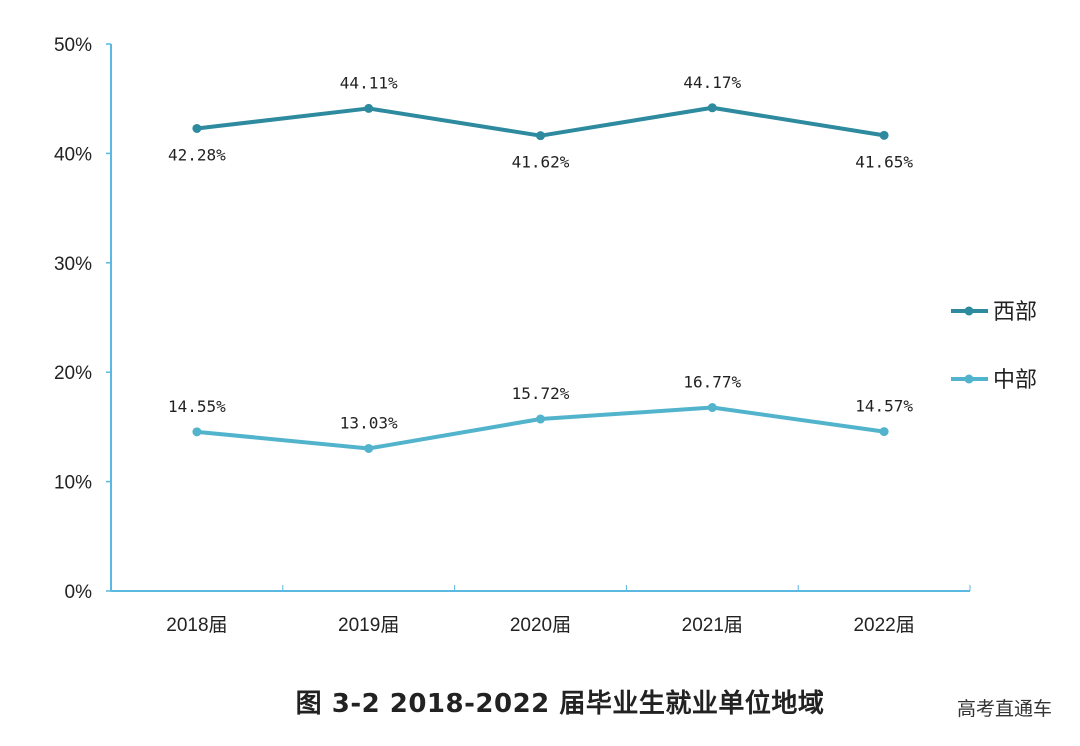 This screenshot has width=1080, height=746. I want to click on data-label: 15.72%, so click(541, 393).